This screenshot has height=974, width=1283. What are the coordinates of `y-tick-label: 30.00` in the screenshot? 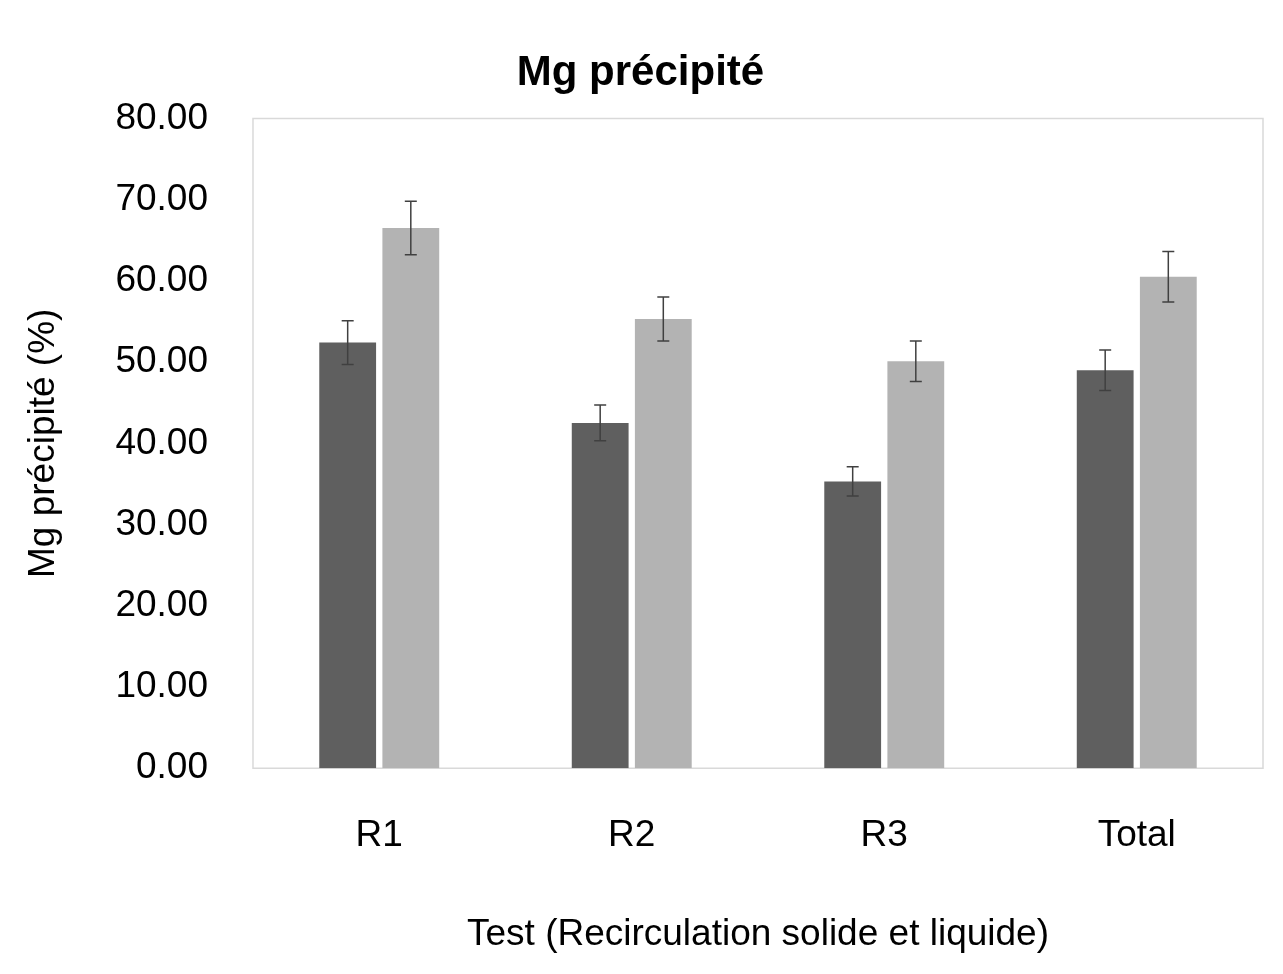 It's located at (161, 522).